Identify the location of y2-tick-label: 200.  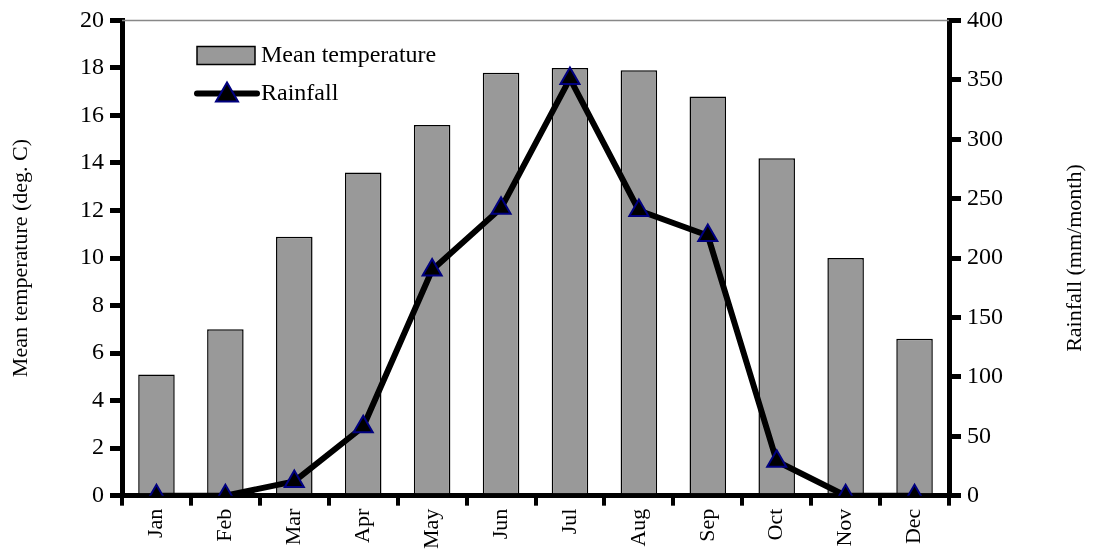
(985, 256).